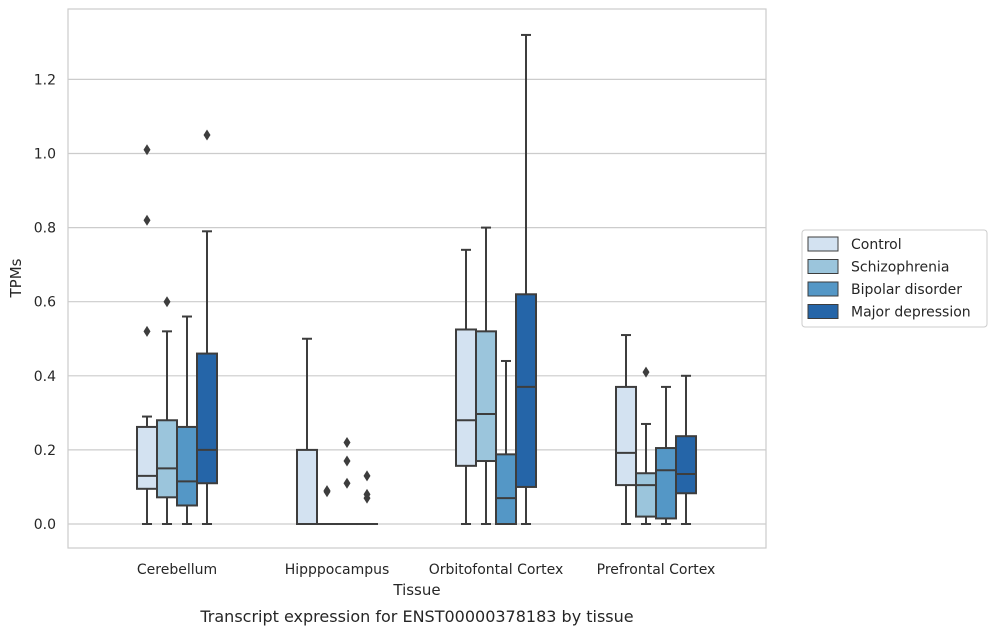 This screenshot has width=997, height=634. Describe the element at coordinates (656, 570) in the screenshot. I see `x-tick-label: Prefrontal Cortex` at that location.